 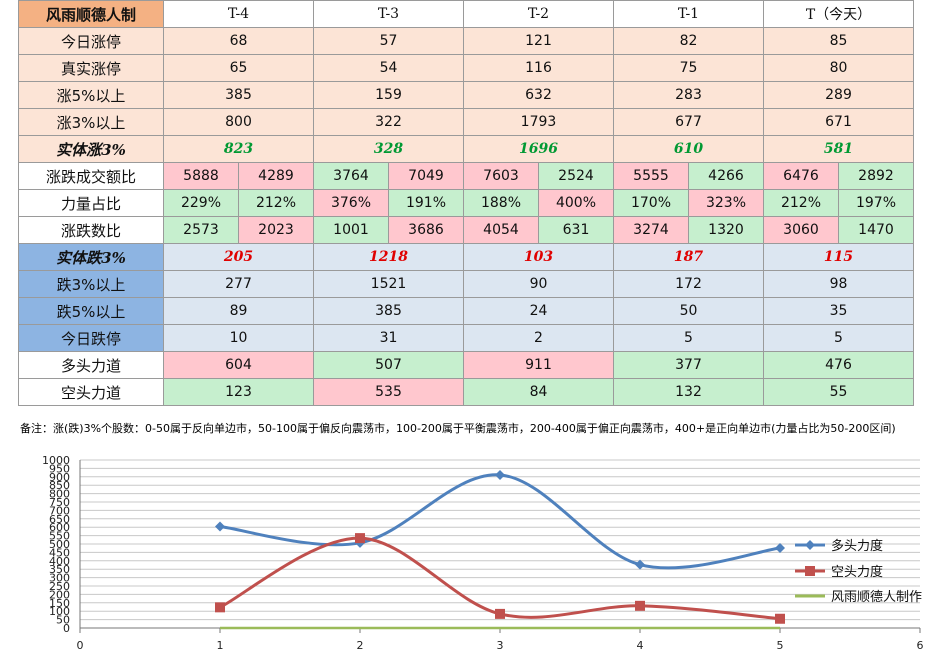 I want to click on table-cell: 80, so click(x=838, y=68).